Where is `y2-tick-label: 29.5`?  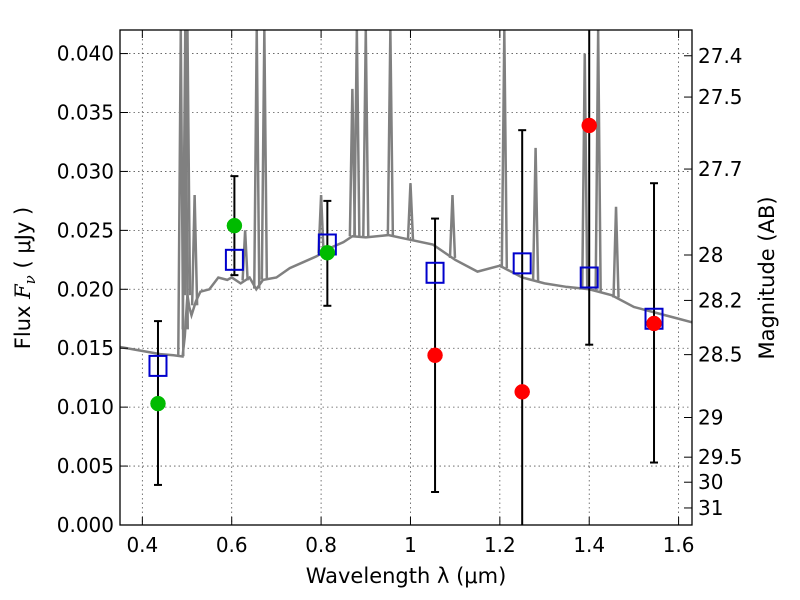
y2-tick-label: 29.5 is located at coordinates (720, 457).